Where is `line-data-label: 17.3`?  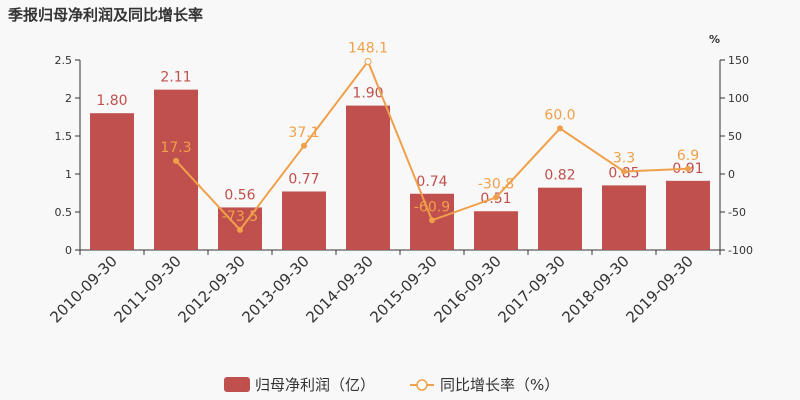
line-data-label: 17.3 is located at coordinates (175, 148).